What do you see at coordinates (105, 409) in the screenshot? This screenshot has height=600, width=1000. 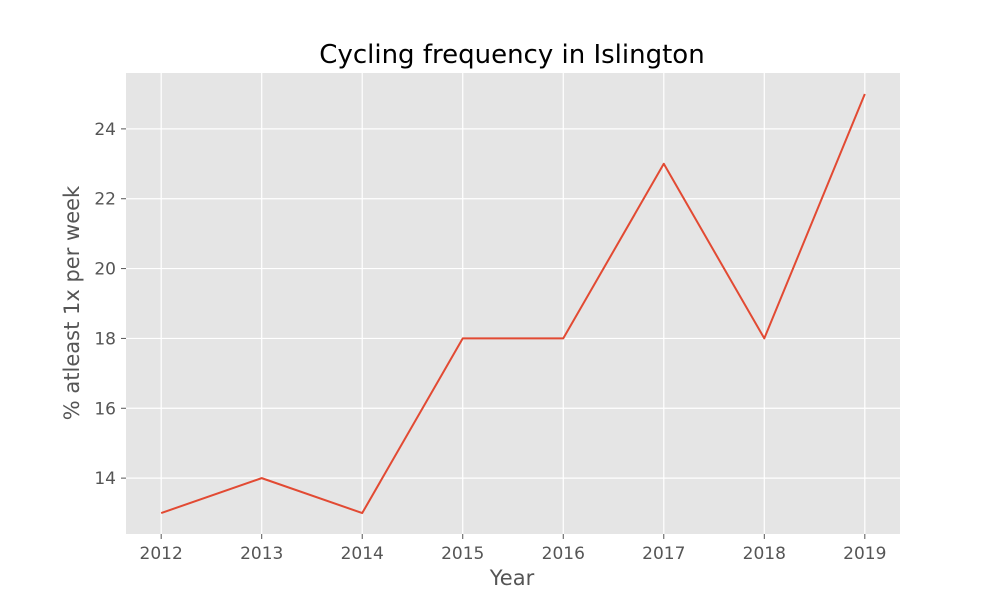 I see `y-tick-label: 16` at bounding box center [105, 409].